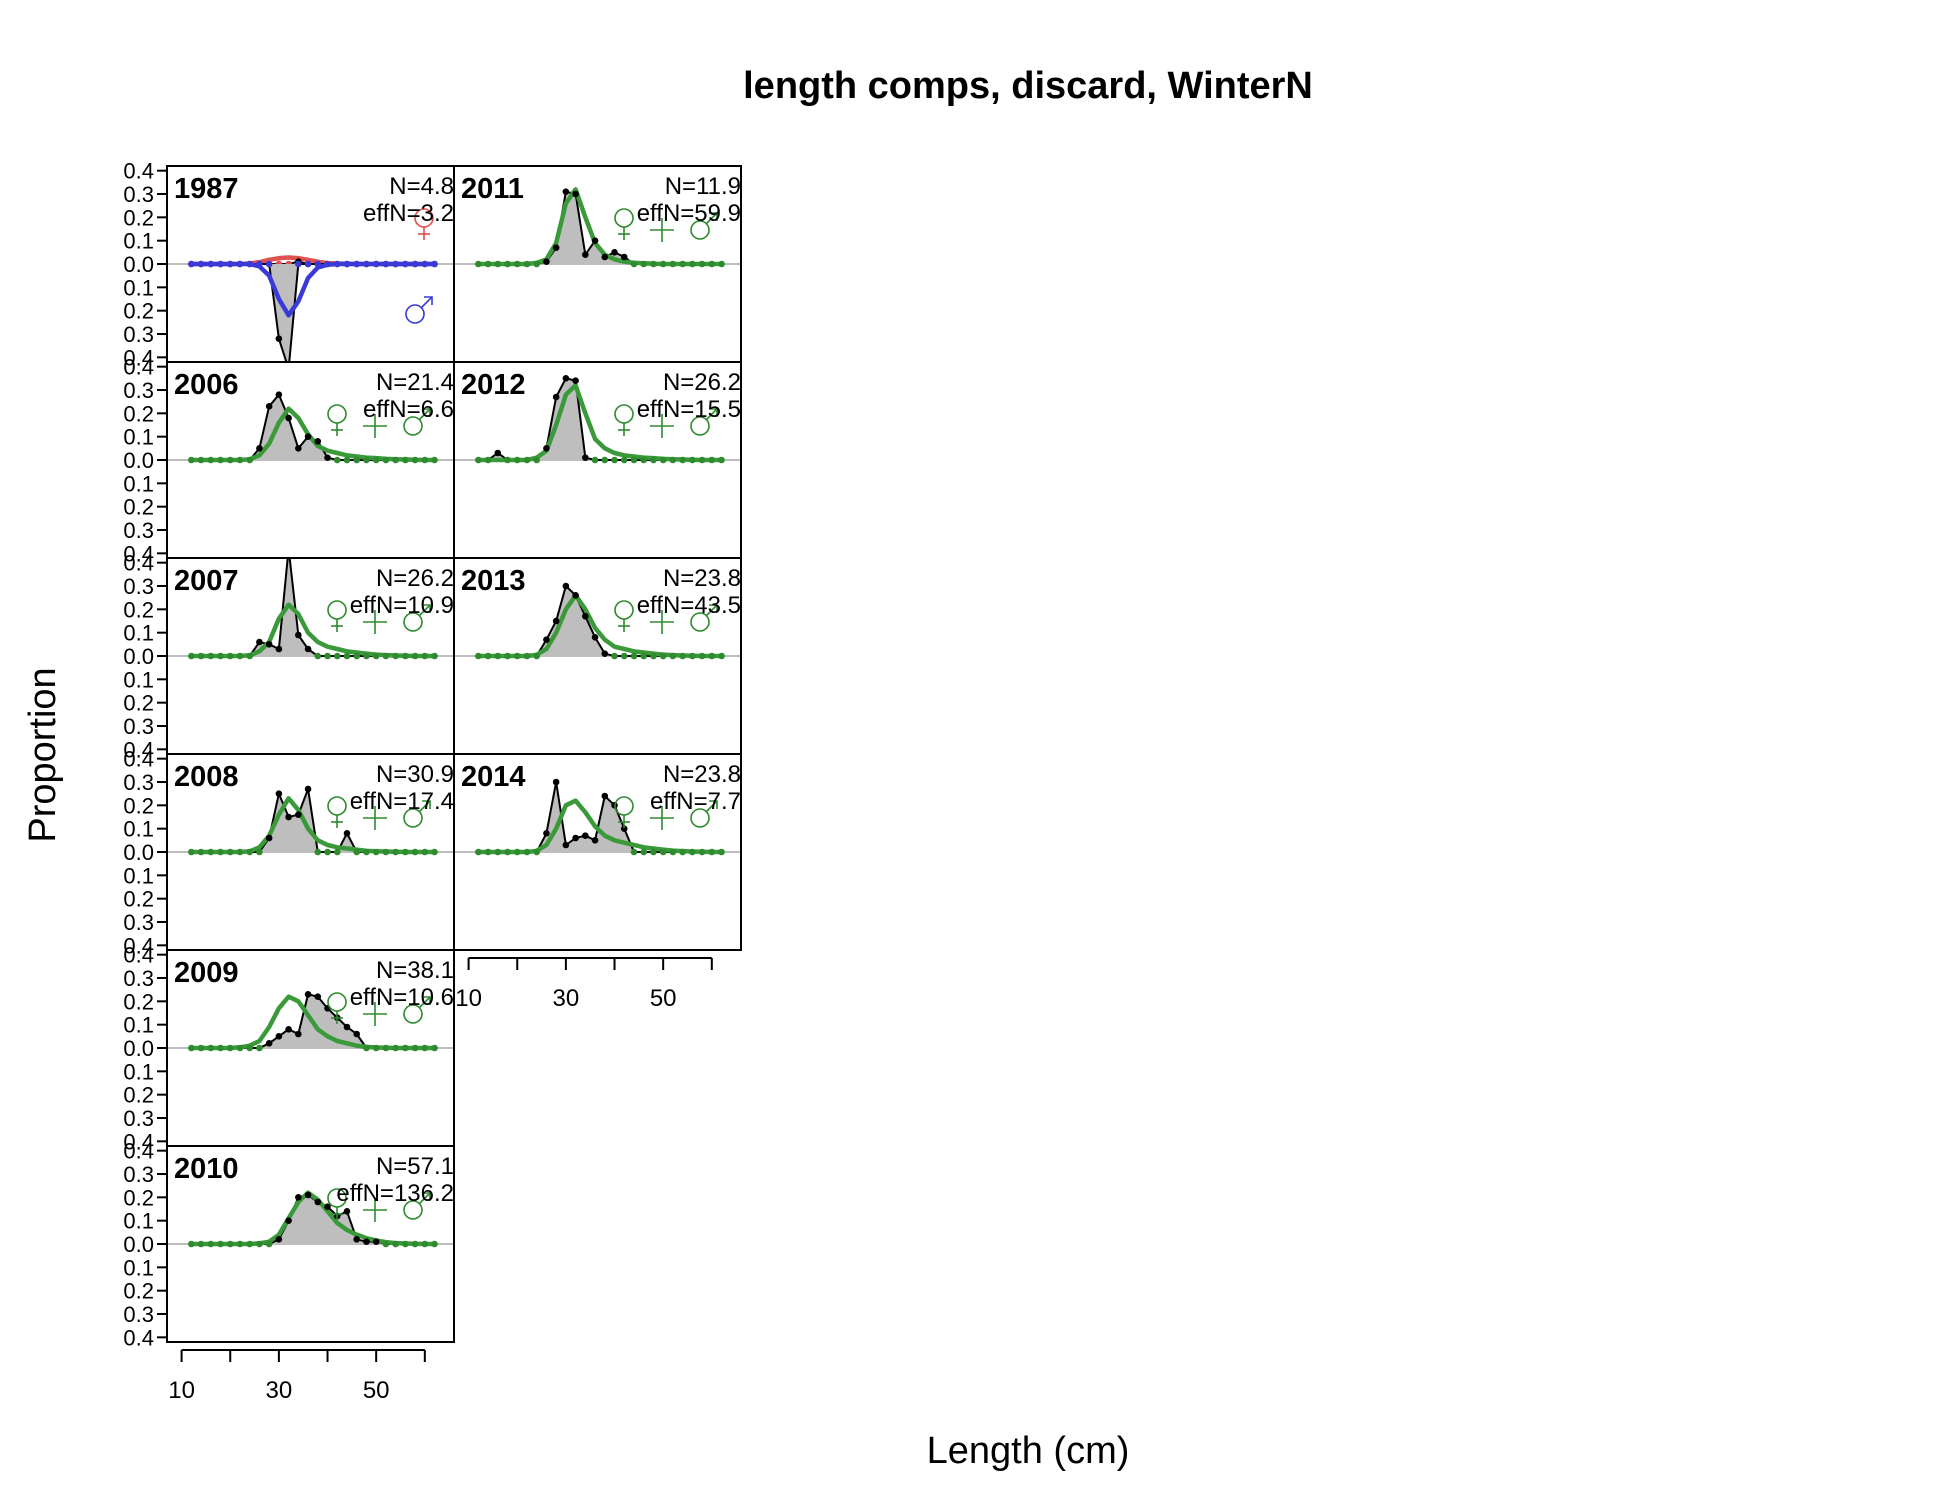  I want to click on combined-observed-area, so click(313, 1219).